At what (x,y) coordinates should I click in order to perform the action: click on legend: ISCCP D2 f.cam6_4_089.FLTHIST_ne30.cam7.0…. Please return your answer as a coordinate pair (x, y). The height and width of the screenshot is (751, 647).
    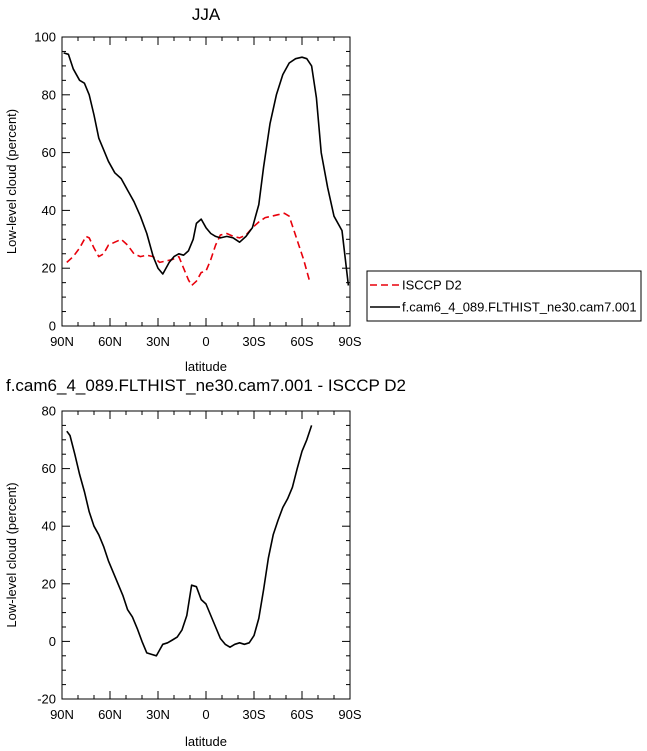
    Looking at the image, I should click on (504, 296).